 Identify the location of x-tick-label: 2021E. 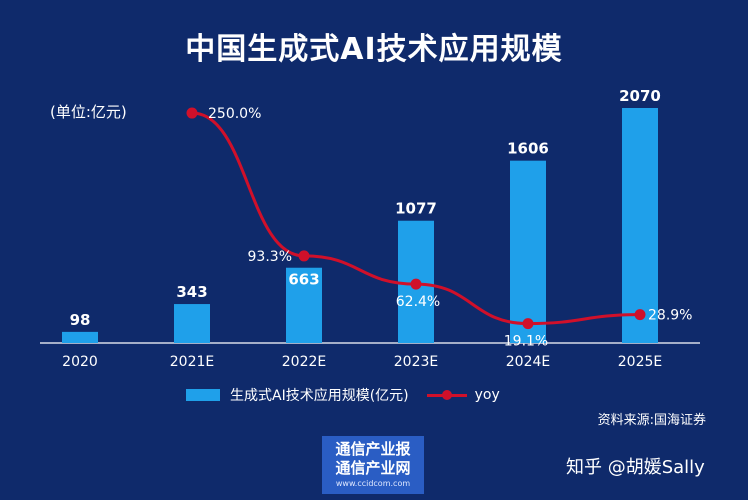
(192, 362).